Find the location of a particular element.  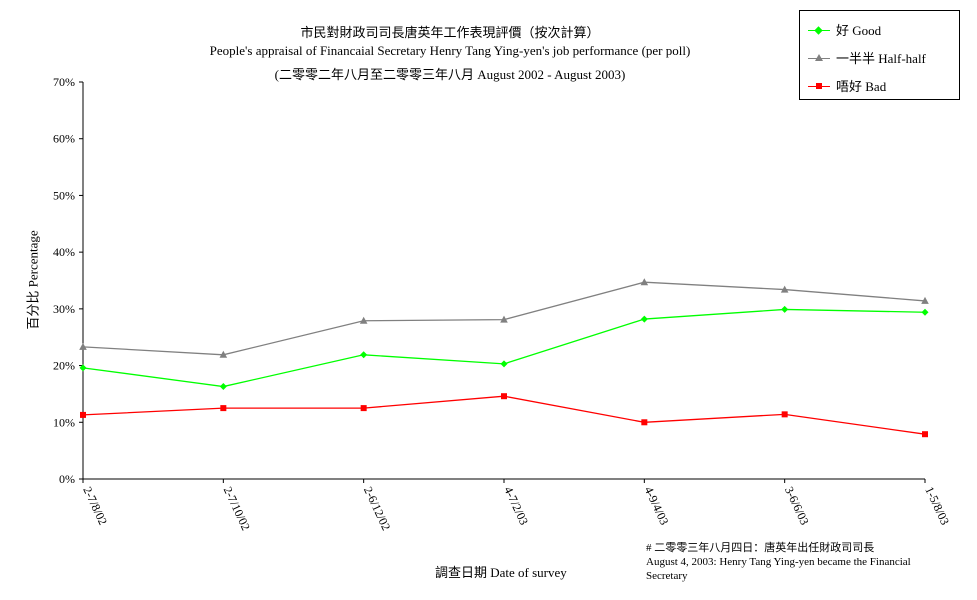

x-tick-label: 4-7/2/03 is located at coordinates (516, 505).